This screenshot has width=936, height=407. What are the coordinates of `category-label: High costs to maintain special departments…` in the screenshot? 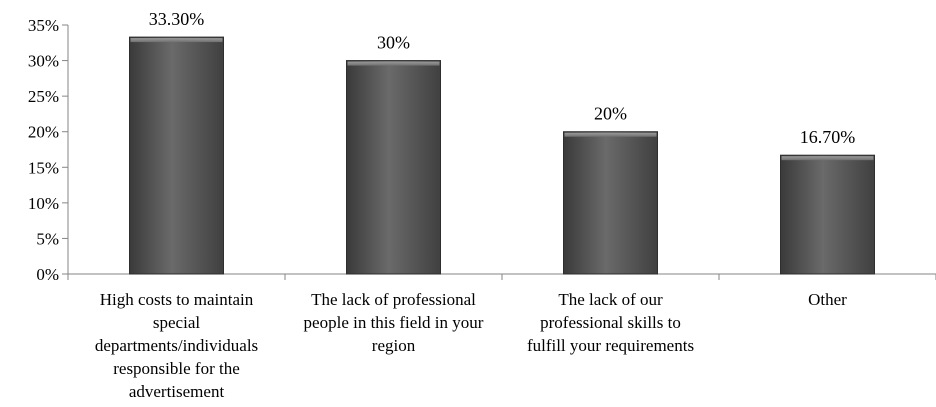 It's located at (176, 345).